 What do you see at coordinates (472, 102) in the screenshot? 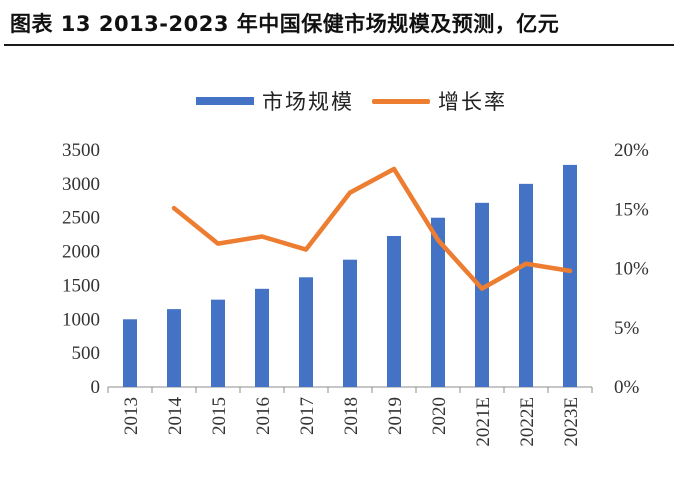
I see `legend-label-growth-rate: 增长率` at bounding box center [472, 102].